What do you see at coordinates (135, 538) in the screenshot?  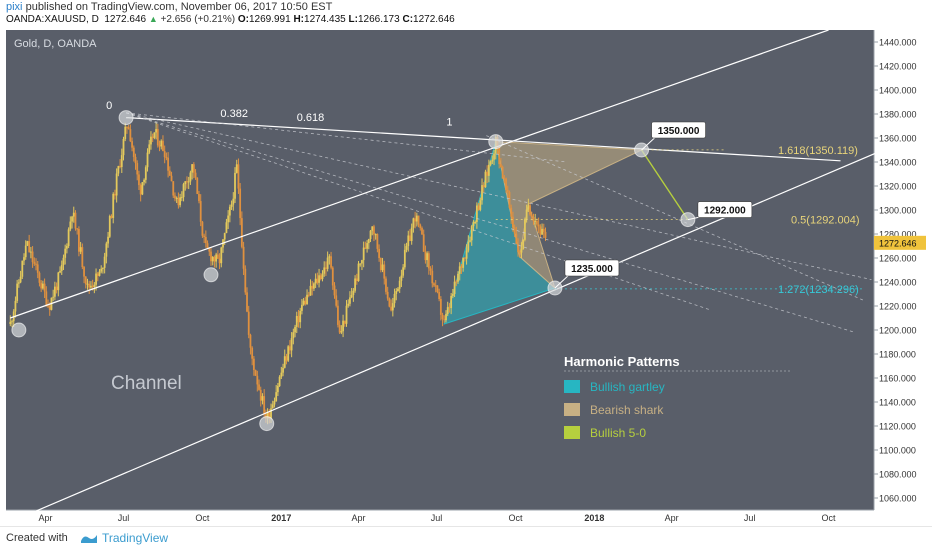 I see `tradingview-brand: TradingView` at bounding box center [135, 538].